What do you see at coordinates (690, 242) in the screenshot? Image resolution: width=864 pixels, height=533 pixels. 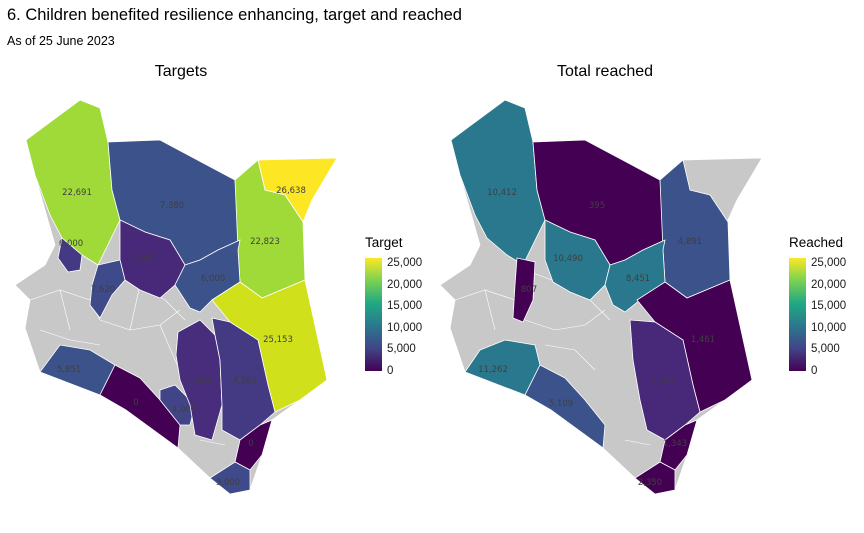 I see `reached-label-wajir: 4,891` at bounding box center [690, 242].